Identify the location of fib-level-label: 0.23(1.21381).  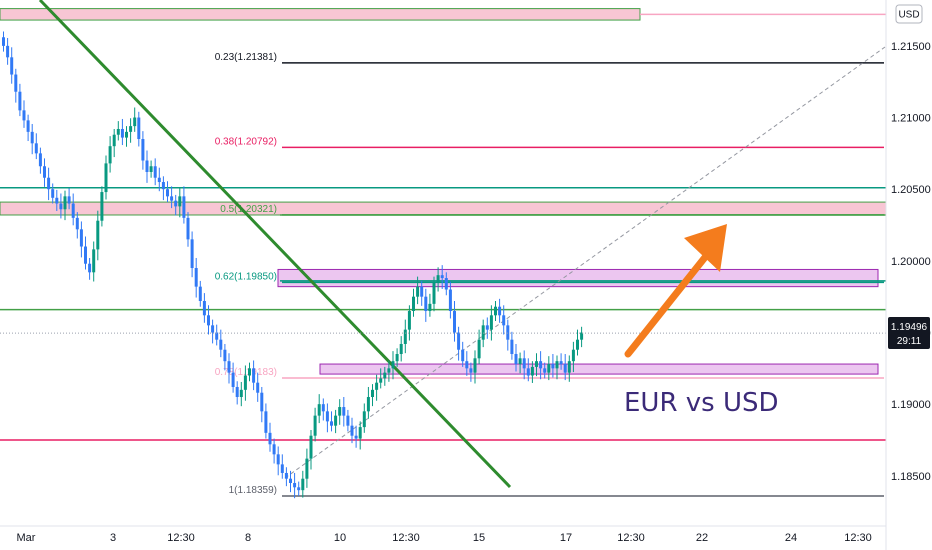
(246, 57).